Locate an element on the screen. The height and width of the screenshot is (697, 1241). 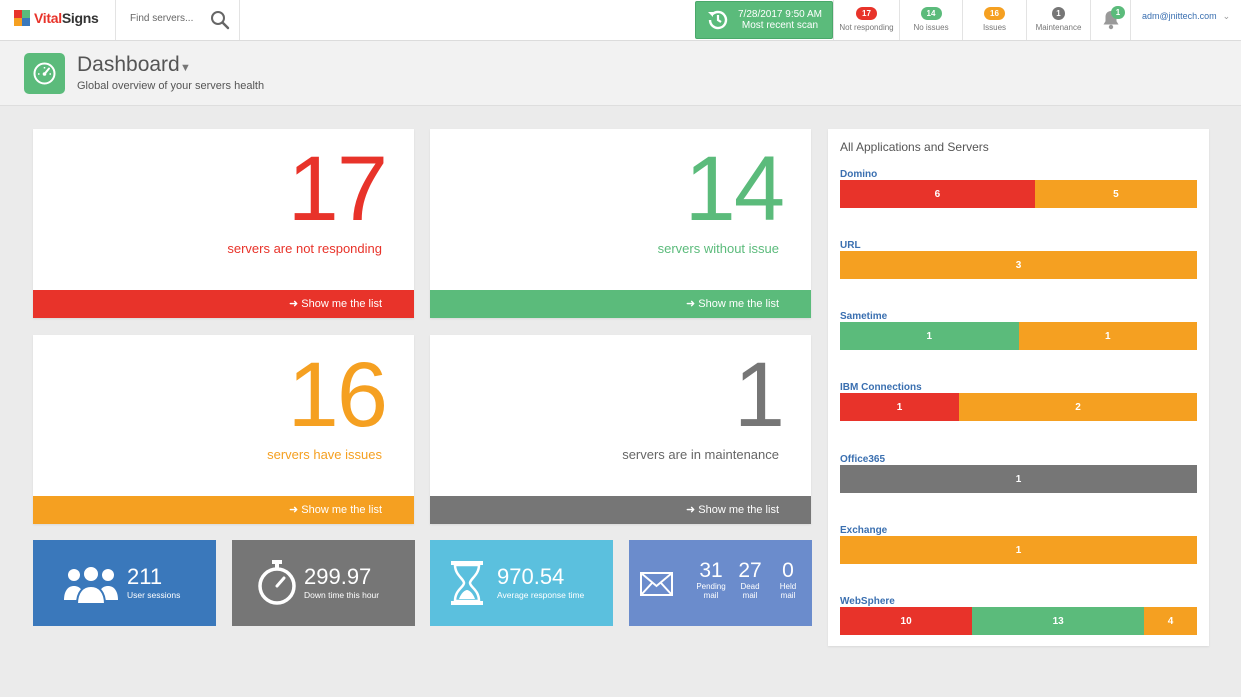
show-list-not-responding-button: ➜ Show me the list is located at coordinates (223, 304).